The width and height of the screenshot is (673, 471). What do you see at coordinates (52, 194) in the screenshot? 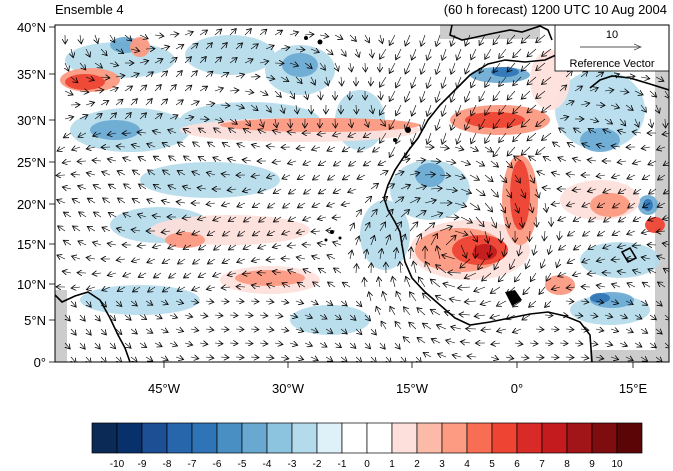
I see `lat-axis` at bounding box center [52, 194].